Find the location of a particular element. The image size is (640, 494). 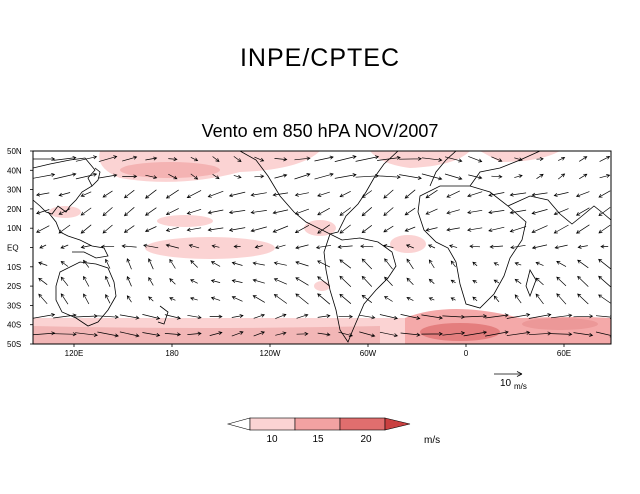

lon-label: 60E is located at coordinates (564, 353).